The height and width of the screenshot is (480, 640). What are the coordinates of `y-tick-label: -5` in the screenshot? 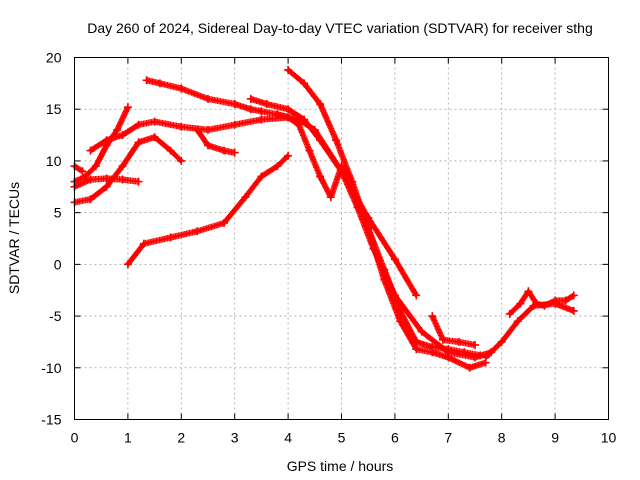 It's located at (55, 316).